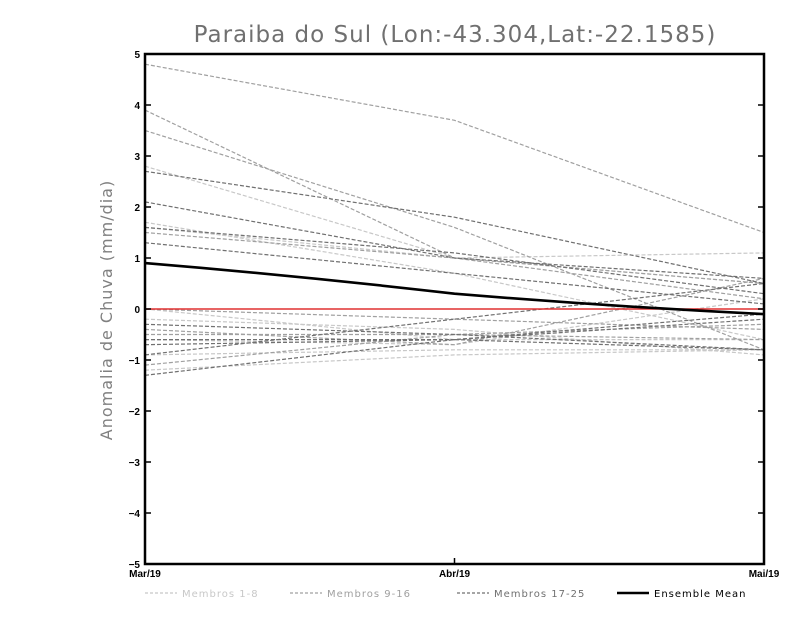  What do you see at coordinates (135, 565) in the screenshot?
I see `y-tick-label: −5` at bounding box center [135, 565].